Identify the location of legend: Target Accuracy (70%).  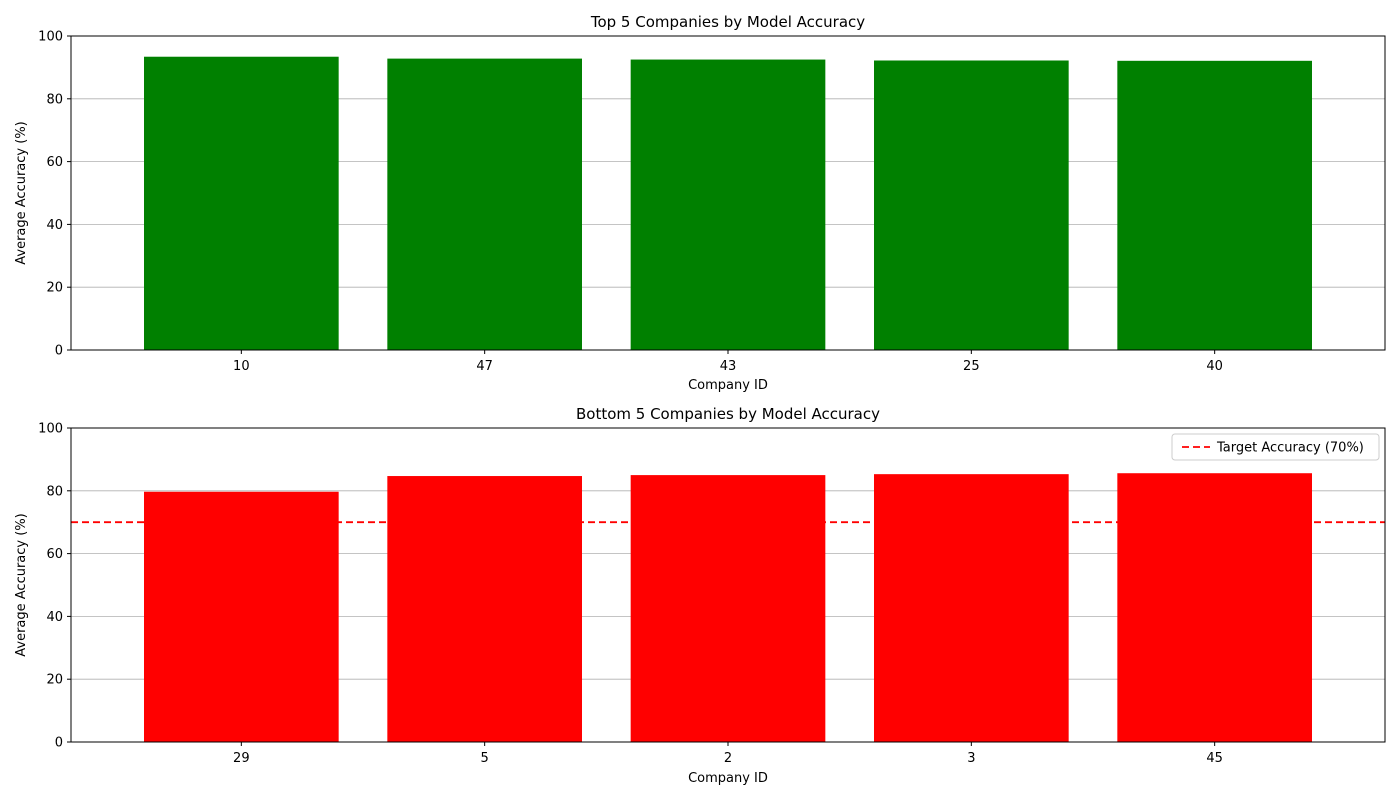
(1275, 447).